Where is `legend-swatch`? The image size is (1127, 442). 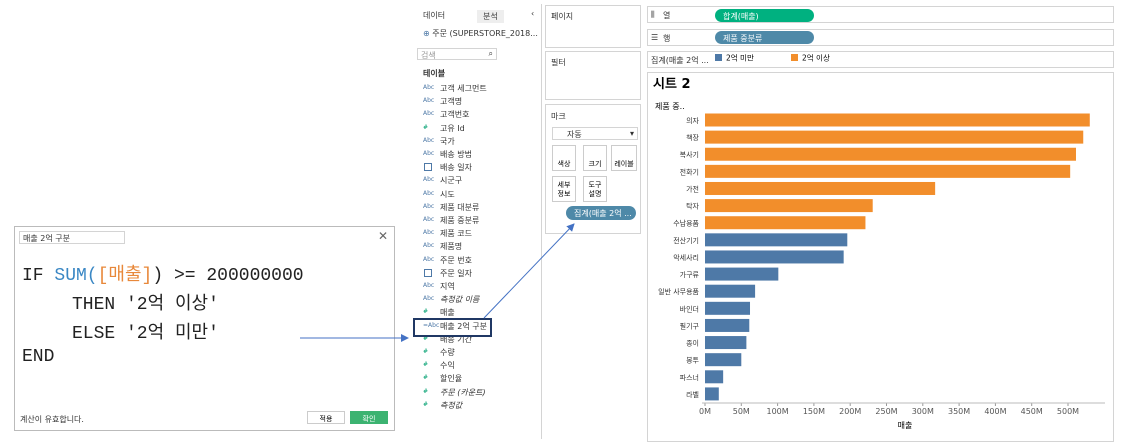
legend-swatch is located at coordinates (718, 57).